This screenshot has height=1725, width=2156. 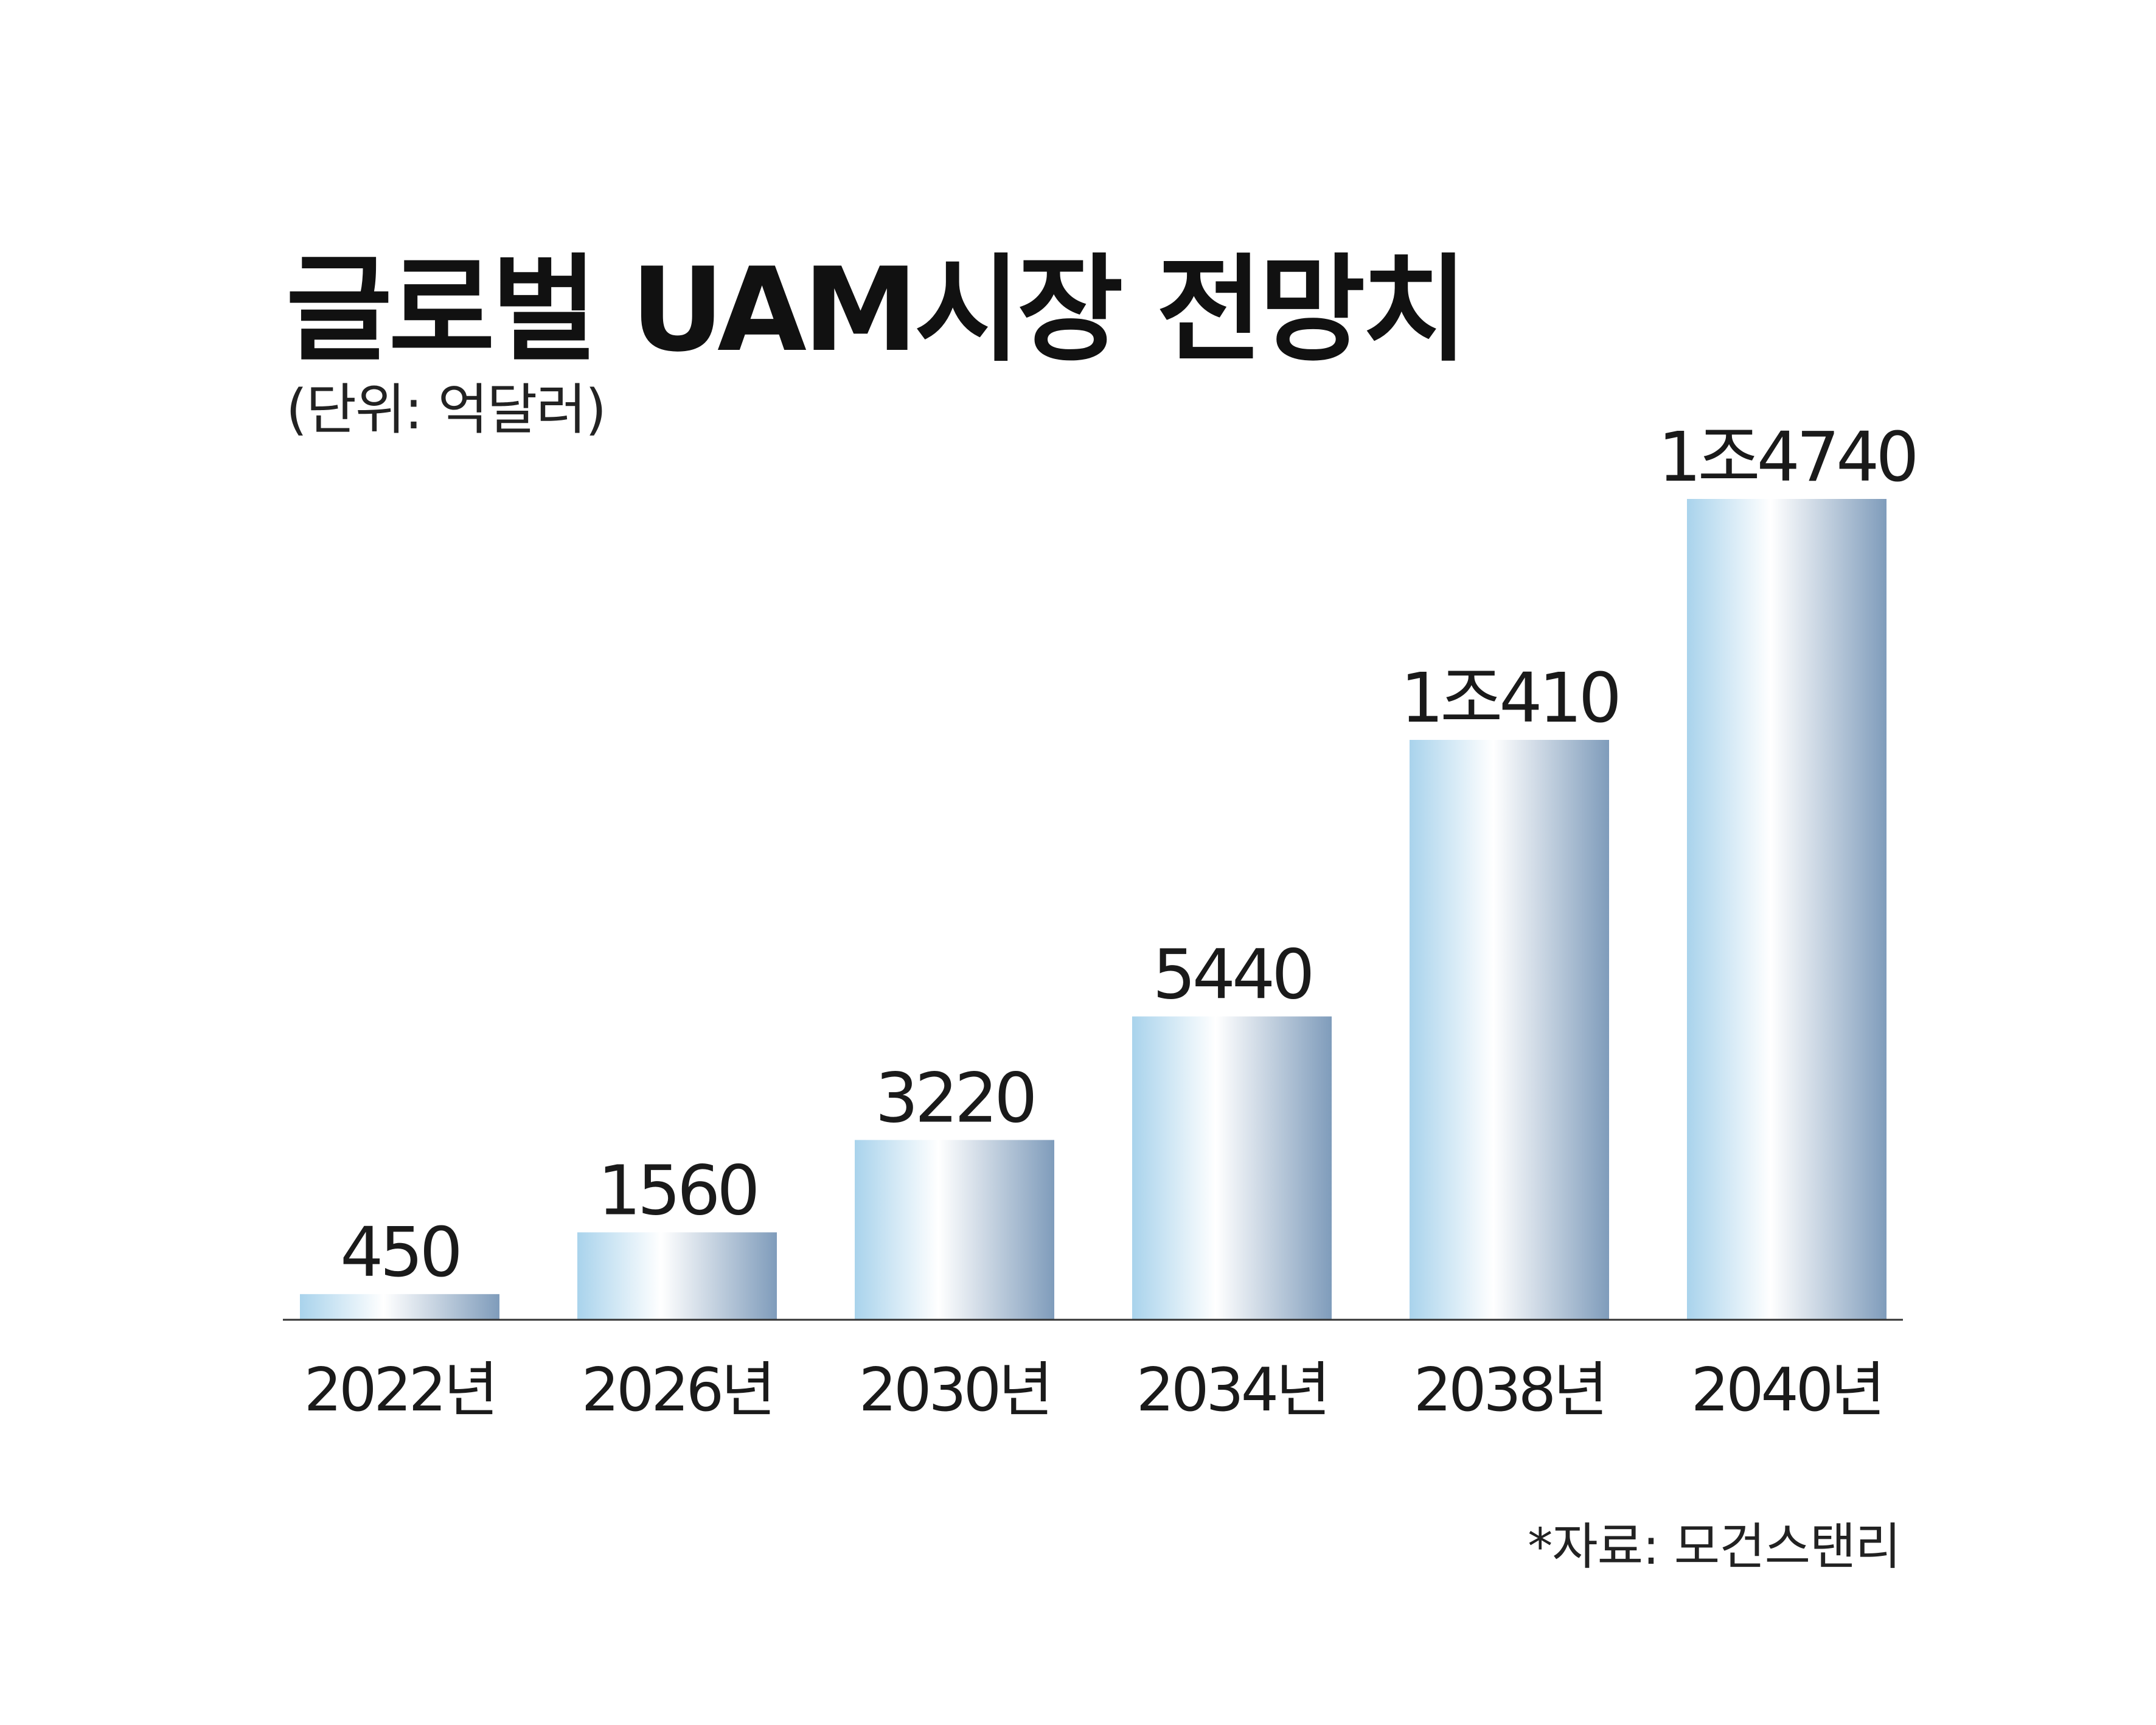 What do you see at coordinates (1509, 699) in the screenshot?
I see `value-label-4: 1조410` at bounding box center [1509, 699].